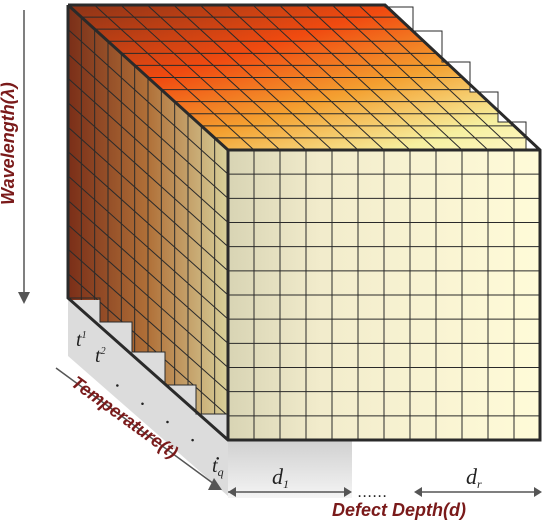  Describe the element at coordinates (39, 271) in the screenshot. I see `lambda-p-label: λp` at that location.